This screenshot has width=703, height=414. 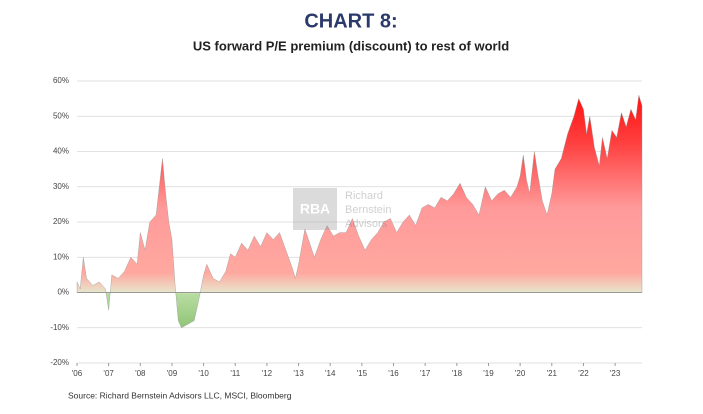 What do you see at coordinates (267, 373) in the screenshot?
I see `x-tick-label: '12` at bounding box center [267, 373].